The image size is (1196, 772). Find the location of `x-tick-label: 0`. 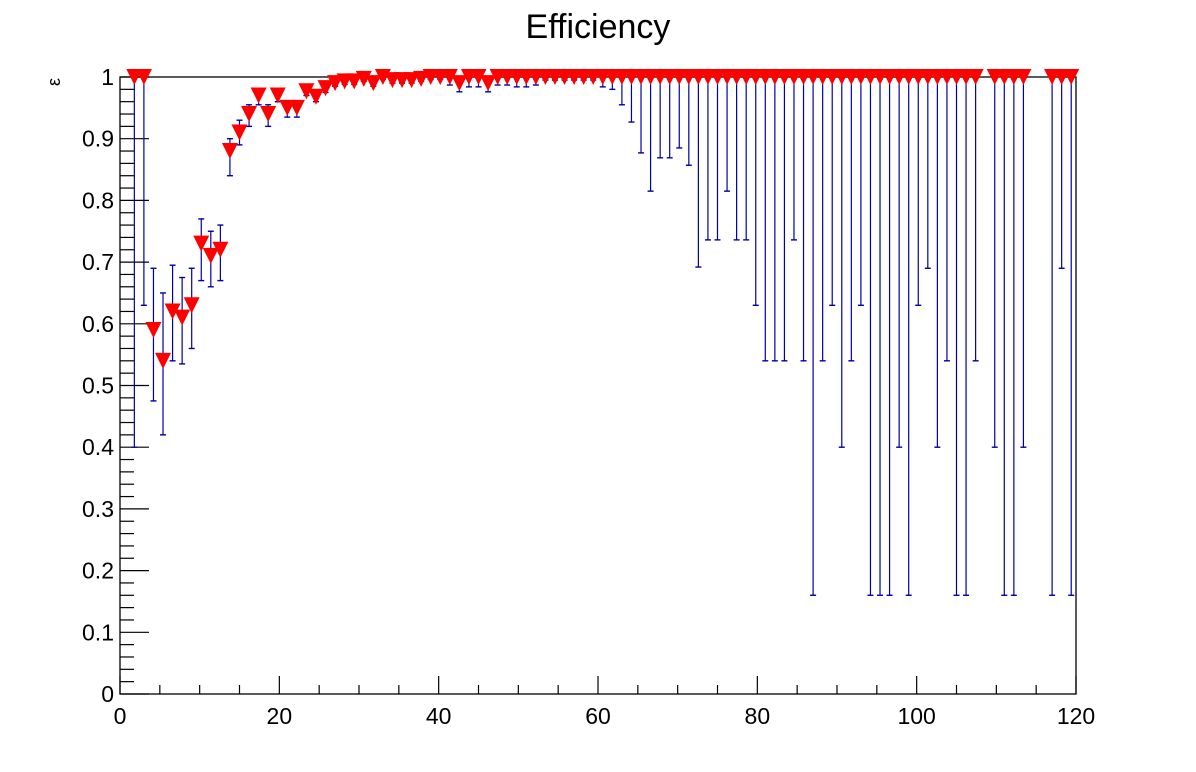

x-tick-label: 0 is located at coordinates (120, 716).